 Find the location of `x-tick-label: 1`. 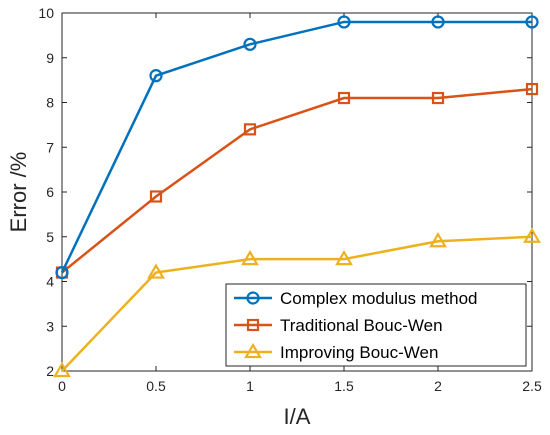

x-tick-label: 1 is located at coordinates (250, 386).